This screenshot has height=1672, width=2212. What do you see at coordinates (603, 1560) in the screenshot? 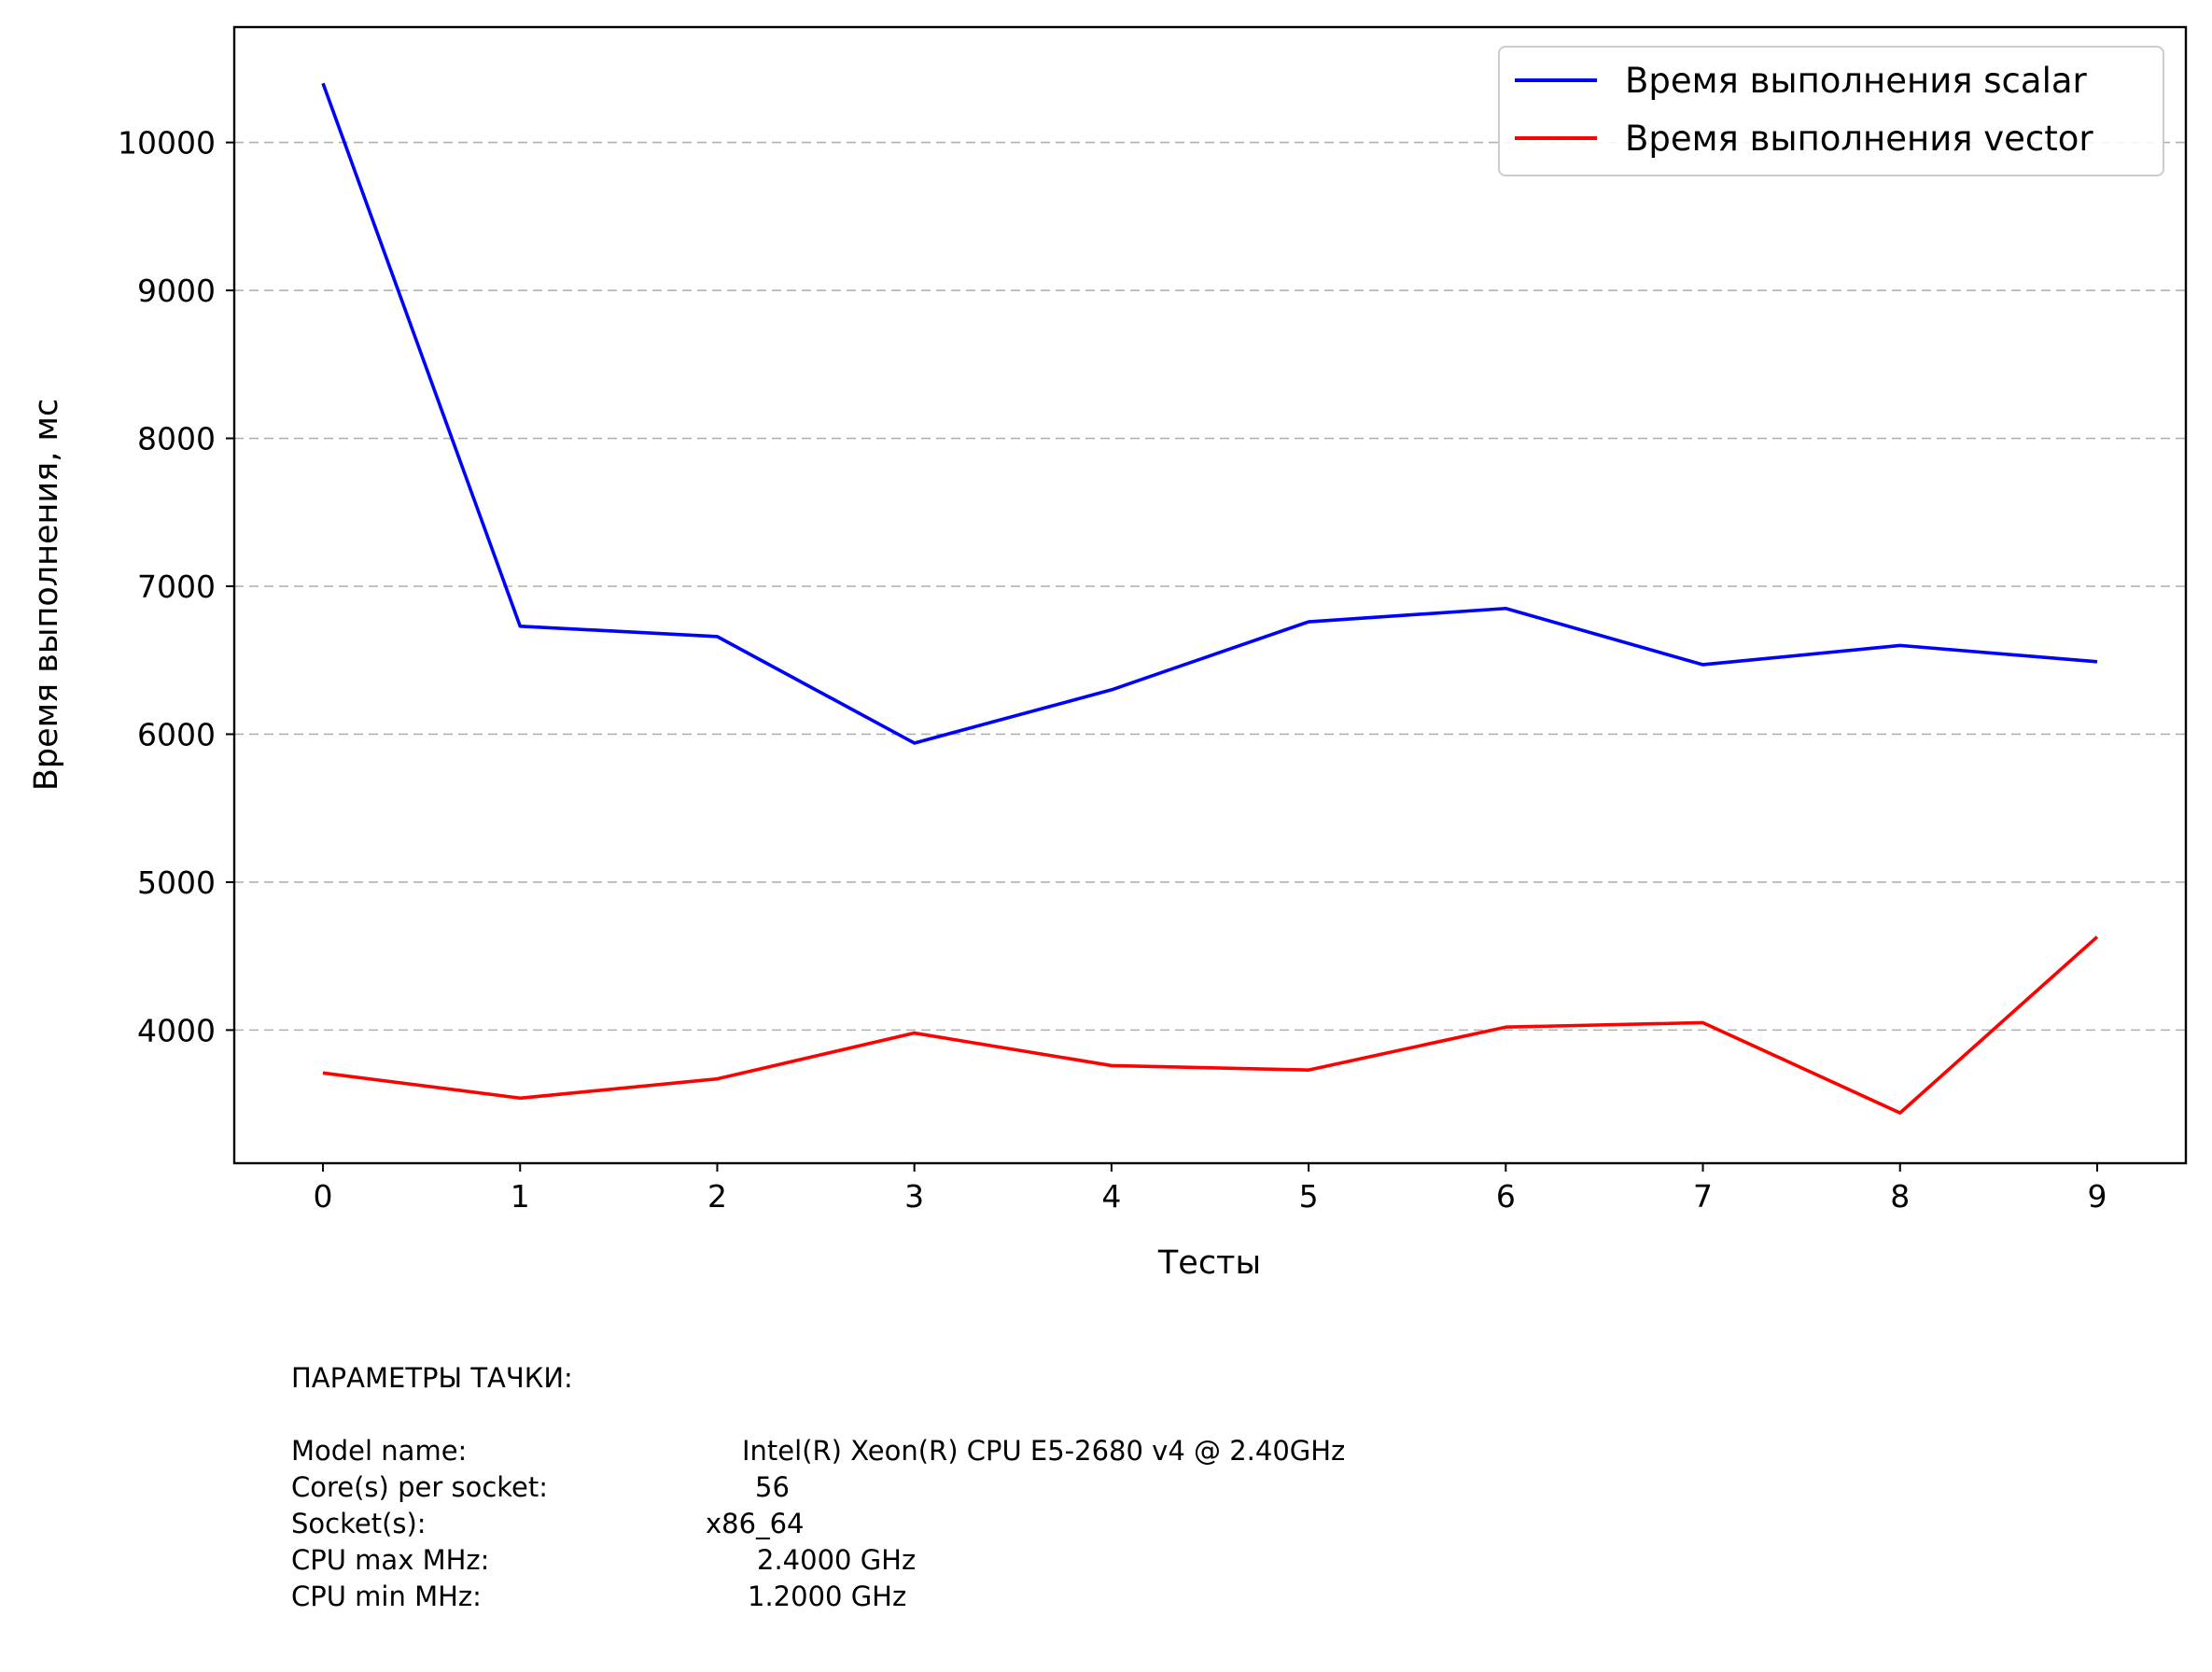
I see `spec-row-max-mhz: CPU max MHz: 2.4000 GHz` at bounding box center [603, 1560].